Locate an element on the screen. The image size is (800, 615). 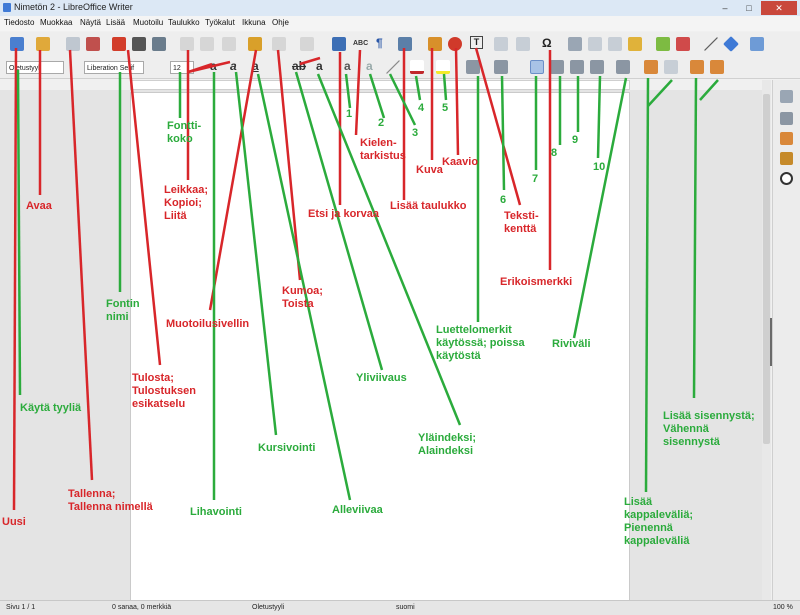
label-erikoismerkki: Erikoismerkki is located at coordinates (536, 282).